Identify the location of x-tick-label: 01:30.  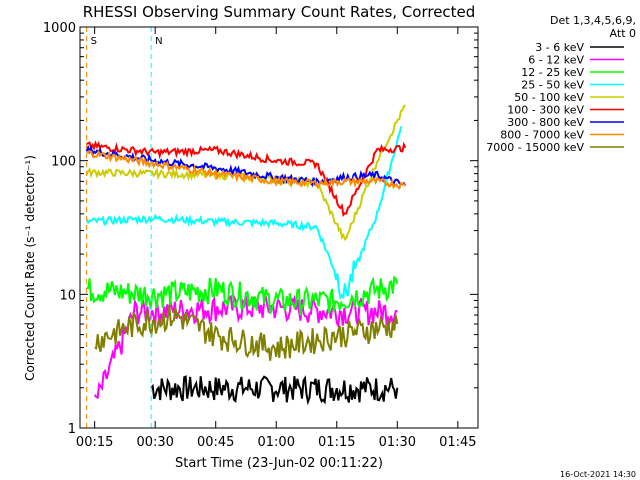
(397, 442).